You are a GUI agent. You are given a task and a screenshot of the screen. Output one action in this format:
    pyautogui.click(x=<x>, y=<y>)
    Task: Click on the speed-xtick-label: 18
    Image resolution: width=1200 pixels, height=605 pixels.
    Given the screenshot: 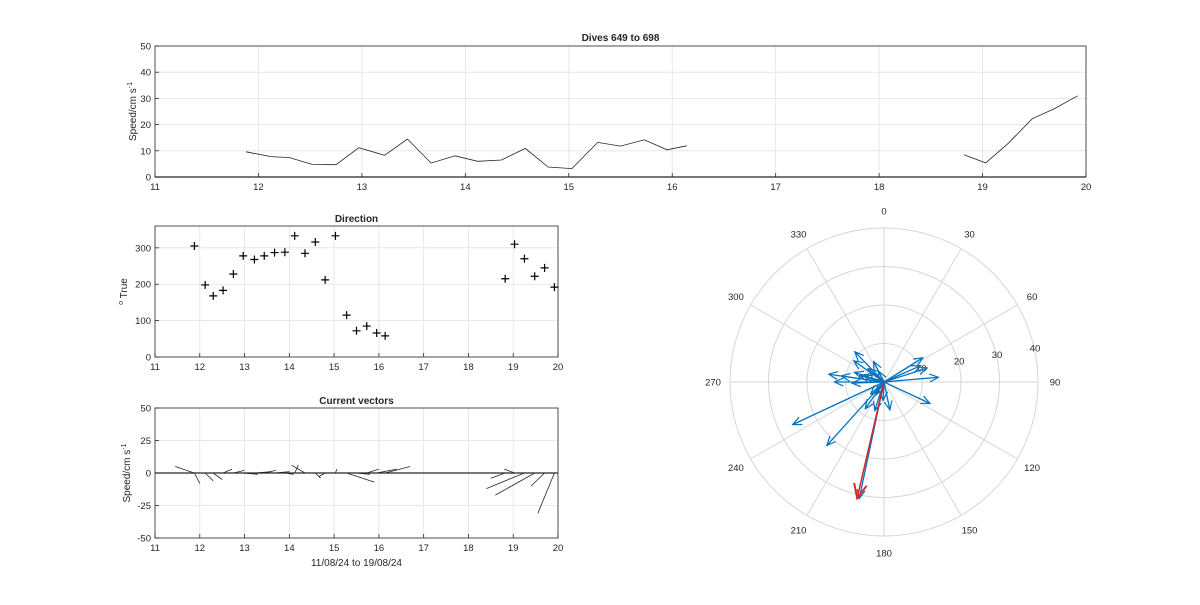 What is the action you would take?
    pyautogui.click(x=879, y=187)
    